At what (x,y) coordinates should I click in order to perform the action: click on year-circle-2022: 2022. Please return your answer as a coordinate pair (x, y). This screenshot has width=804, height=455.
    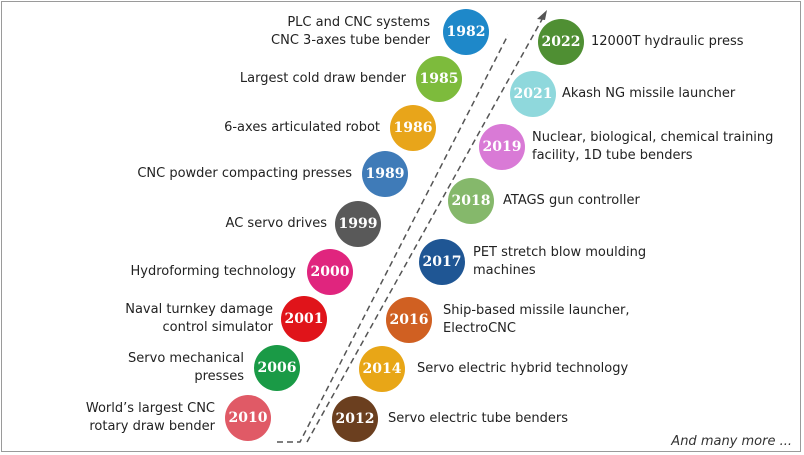
    Looking at the image, I should click on (561, 42).